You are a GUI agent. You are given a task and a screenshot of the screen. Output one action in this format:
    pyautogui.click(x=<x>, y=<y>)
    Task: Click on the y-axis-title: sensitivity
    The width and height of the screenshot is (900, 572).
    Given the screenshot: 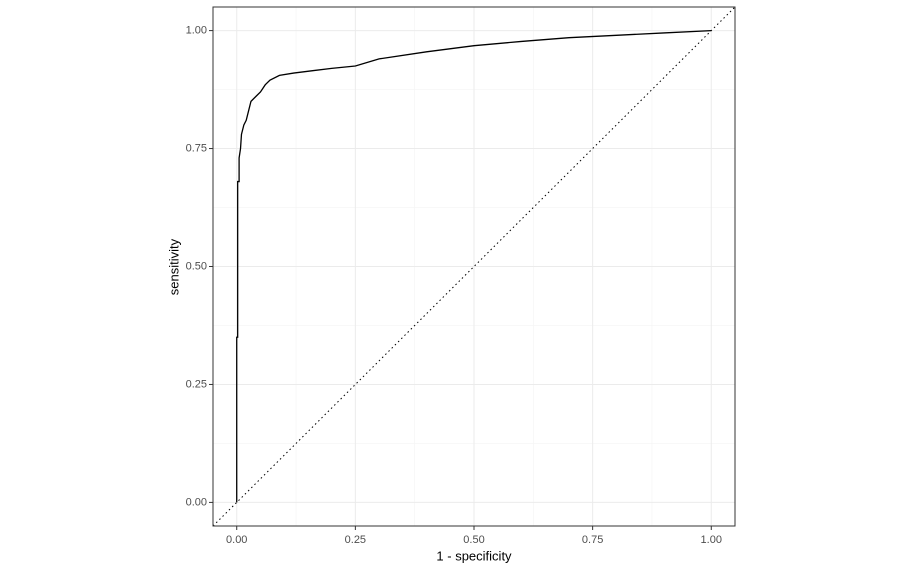 What is the action you would take?
    pyautogui.click(x=173, y=266)
    